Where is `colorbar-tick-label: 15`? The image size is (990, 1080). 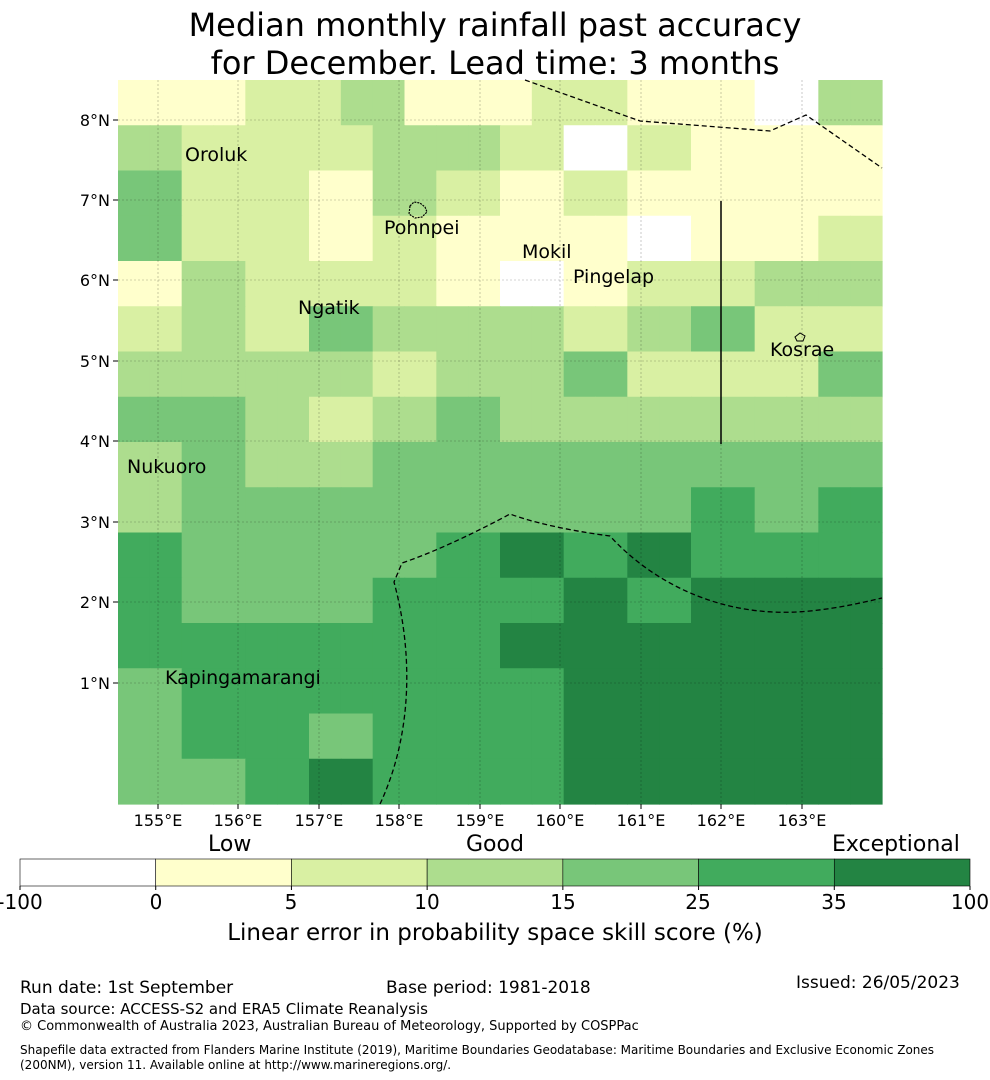
colorbar-tick-label: 15 is located at coordinates (563, 902).